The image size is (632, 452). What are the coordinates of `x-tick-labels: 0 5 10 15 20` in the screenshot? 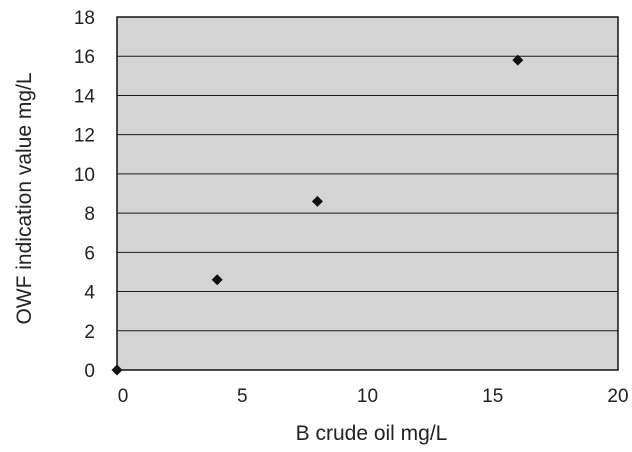 It's located at (373, 396).